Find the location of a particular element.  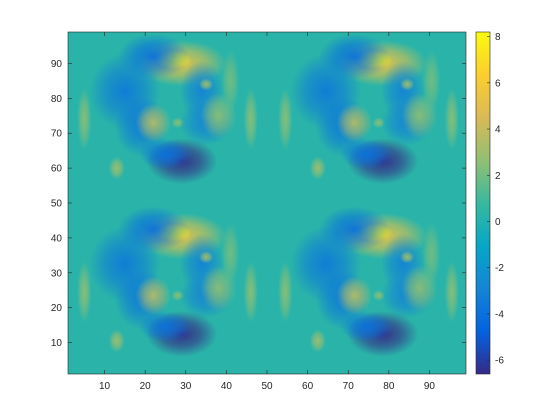

colorbar: -6 -4 -2 0 2 4 6 8 is located at coordinates (489, 203).